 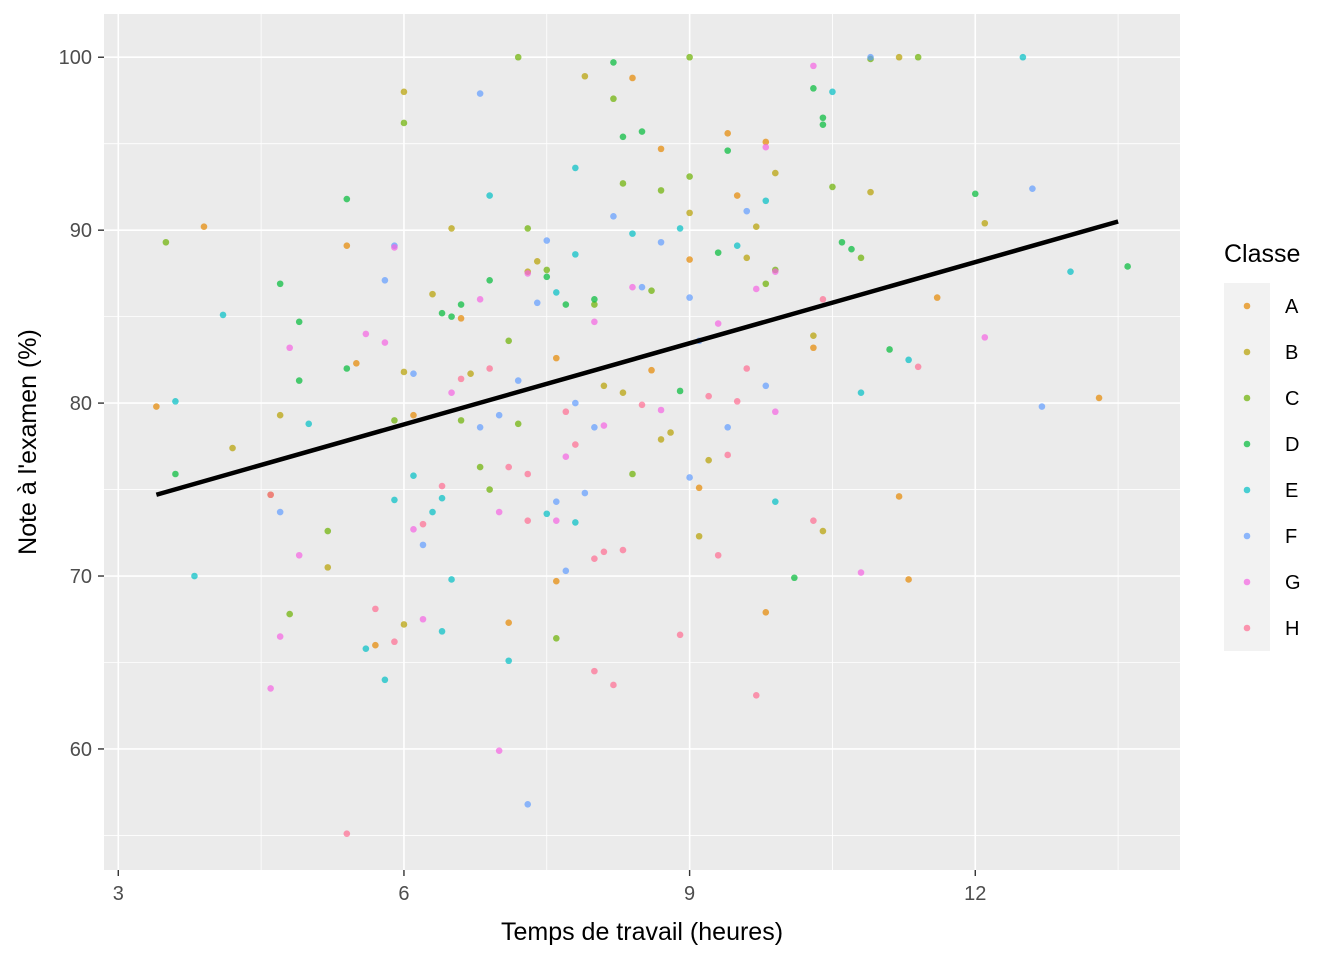 I want to click on x-axis-ticks: 3 6 9 12, so click(x=549, y=887).